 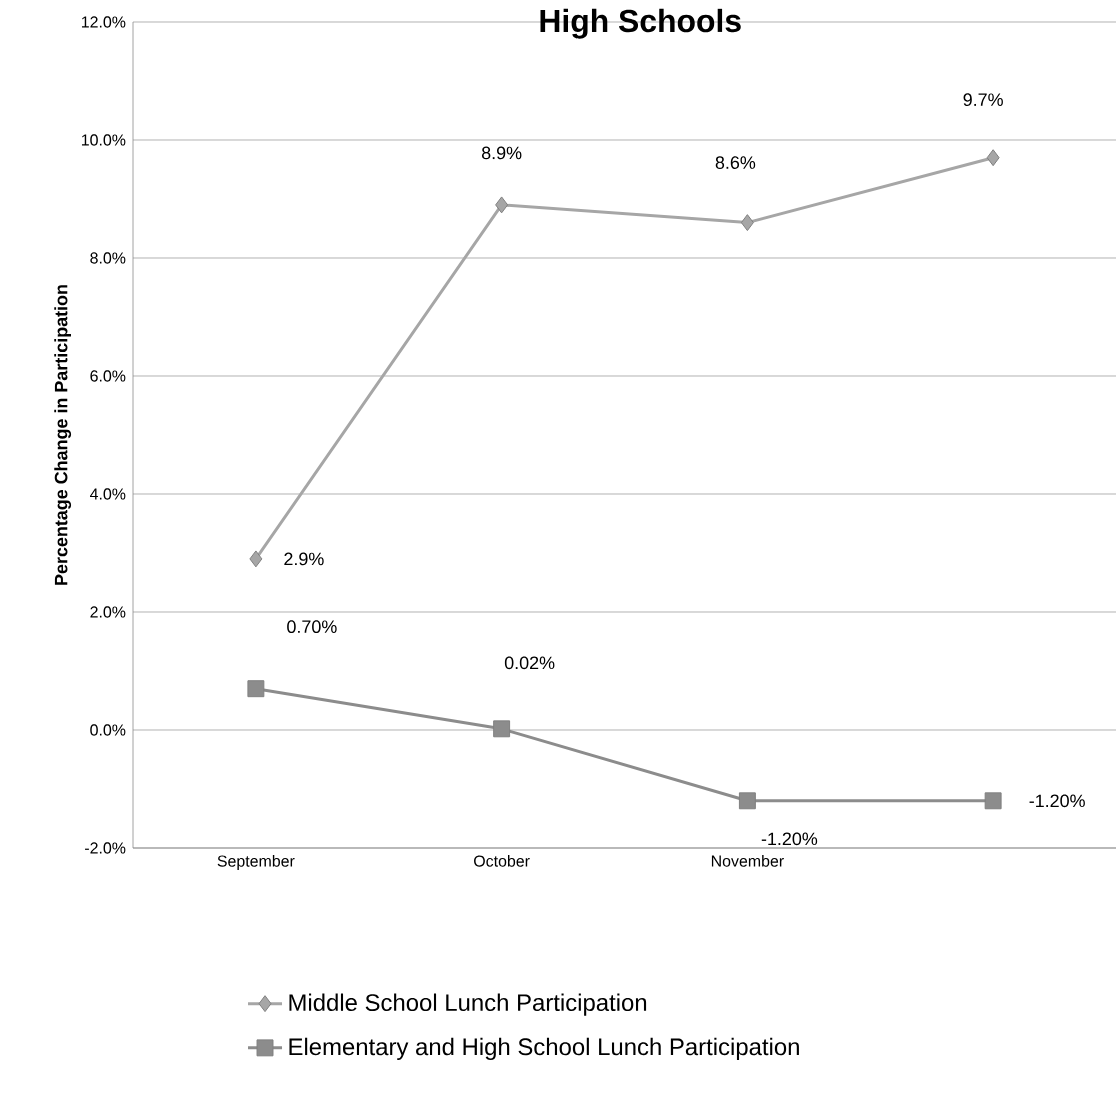 I want to click on data-label: 8.6%, so click(x=735, y=162).